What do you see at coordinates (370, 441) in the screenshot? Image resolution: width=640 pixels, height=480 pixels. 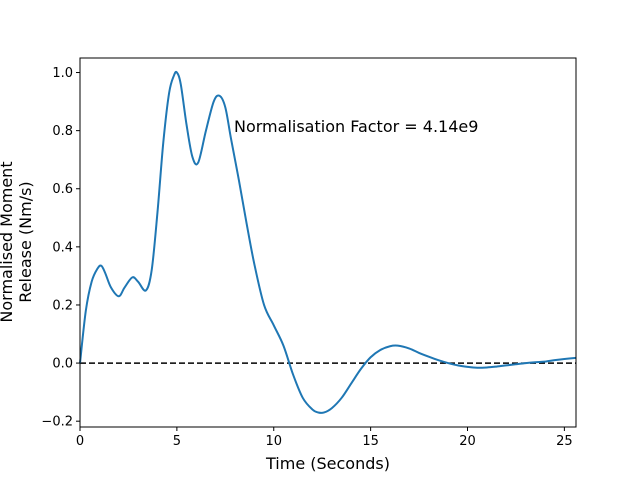 I see `x-tick-label: 15` at bounding box center [370, 441].